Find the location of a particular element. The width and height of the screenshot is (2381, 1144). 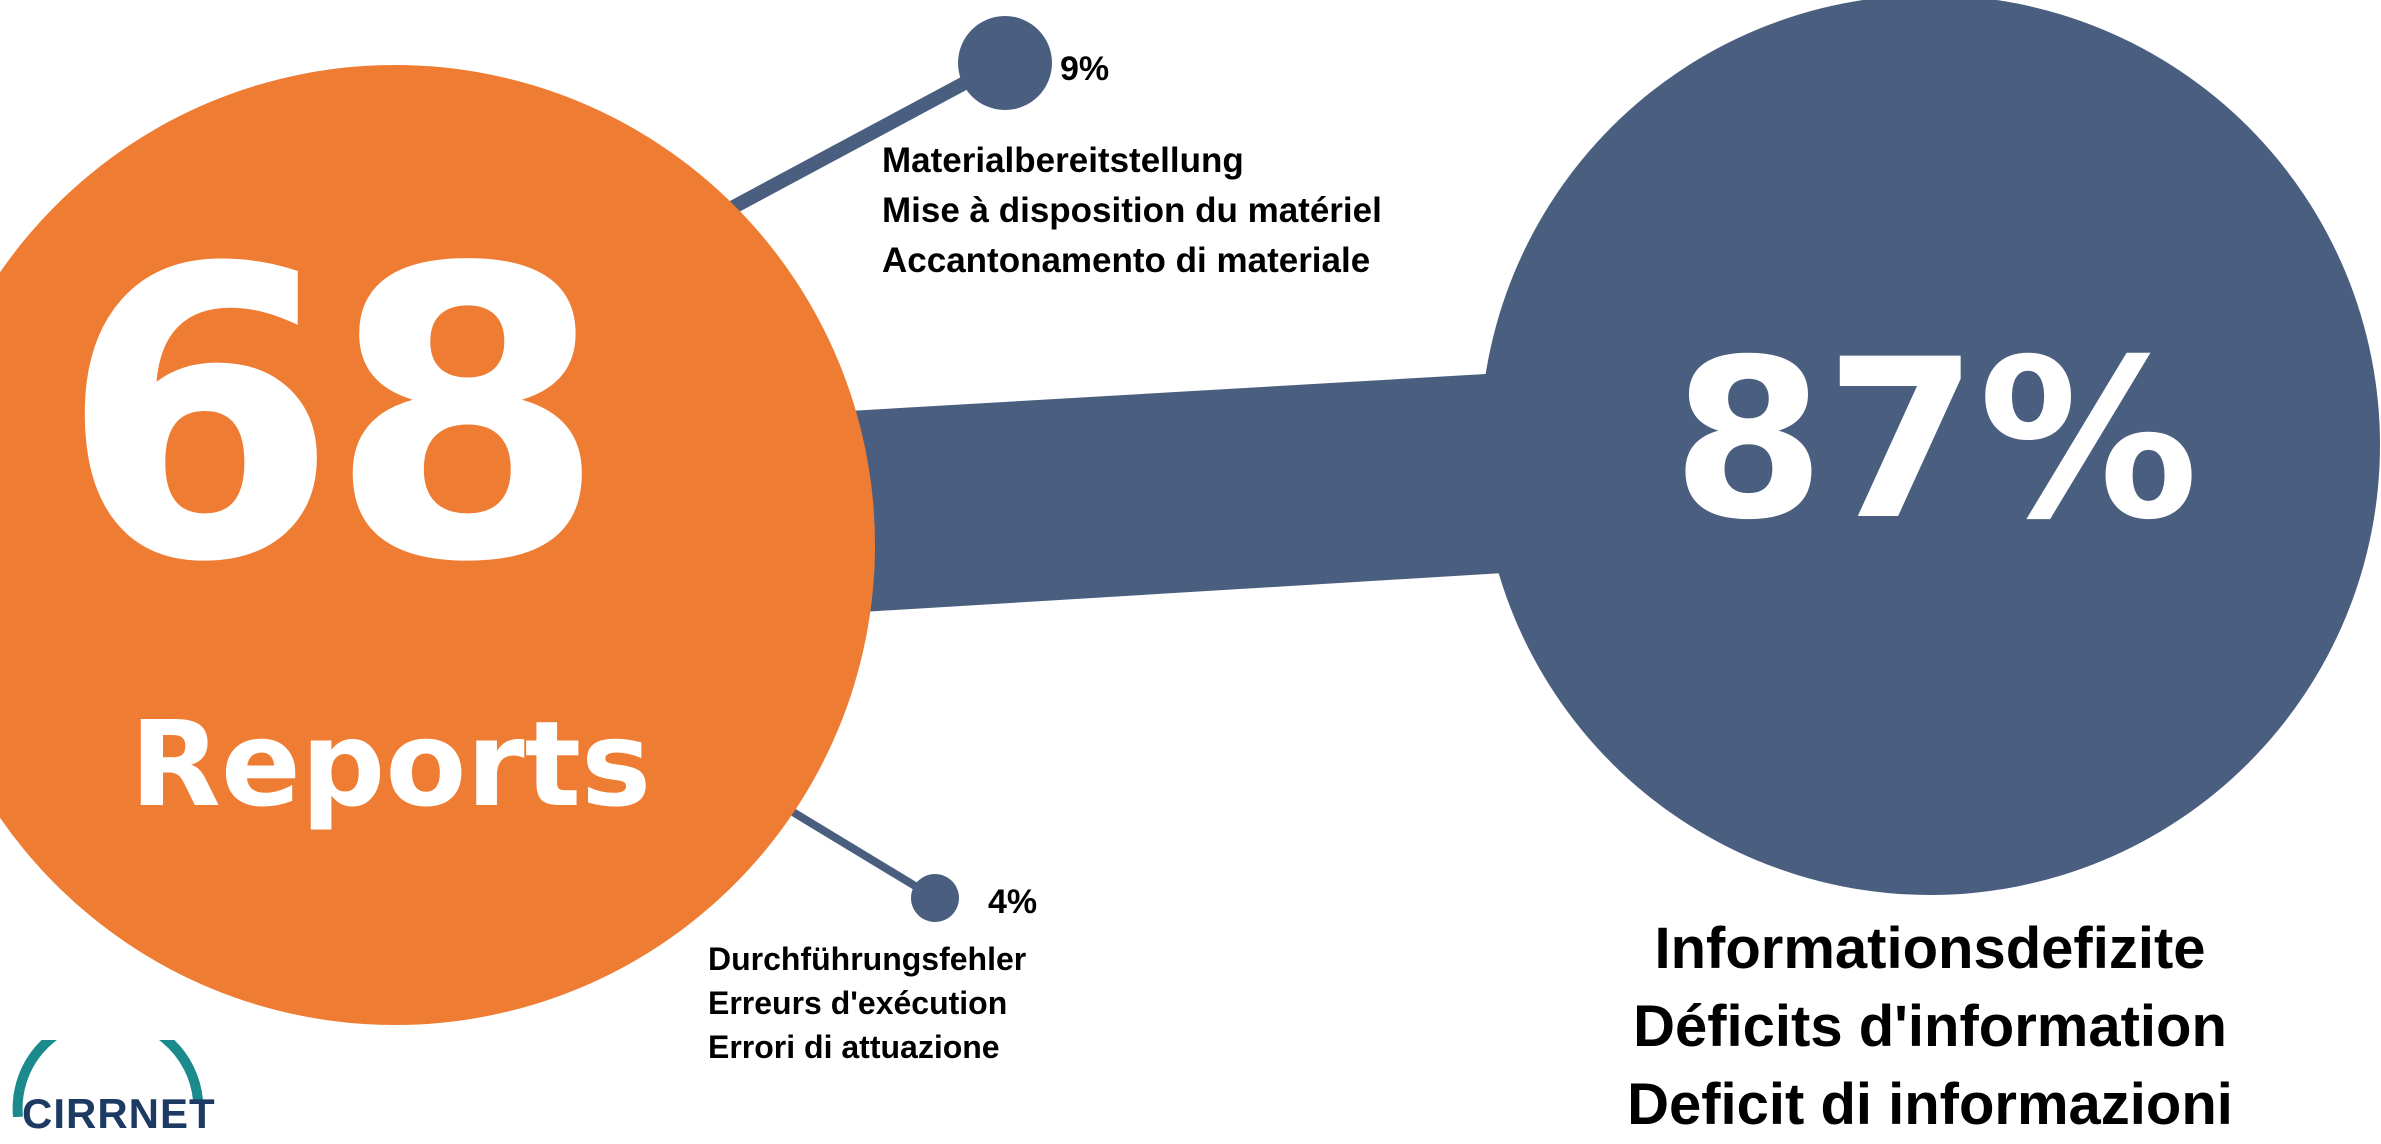

top-category-fr: Mise à disposition du matériel is located at coordinates (1132, 210).